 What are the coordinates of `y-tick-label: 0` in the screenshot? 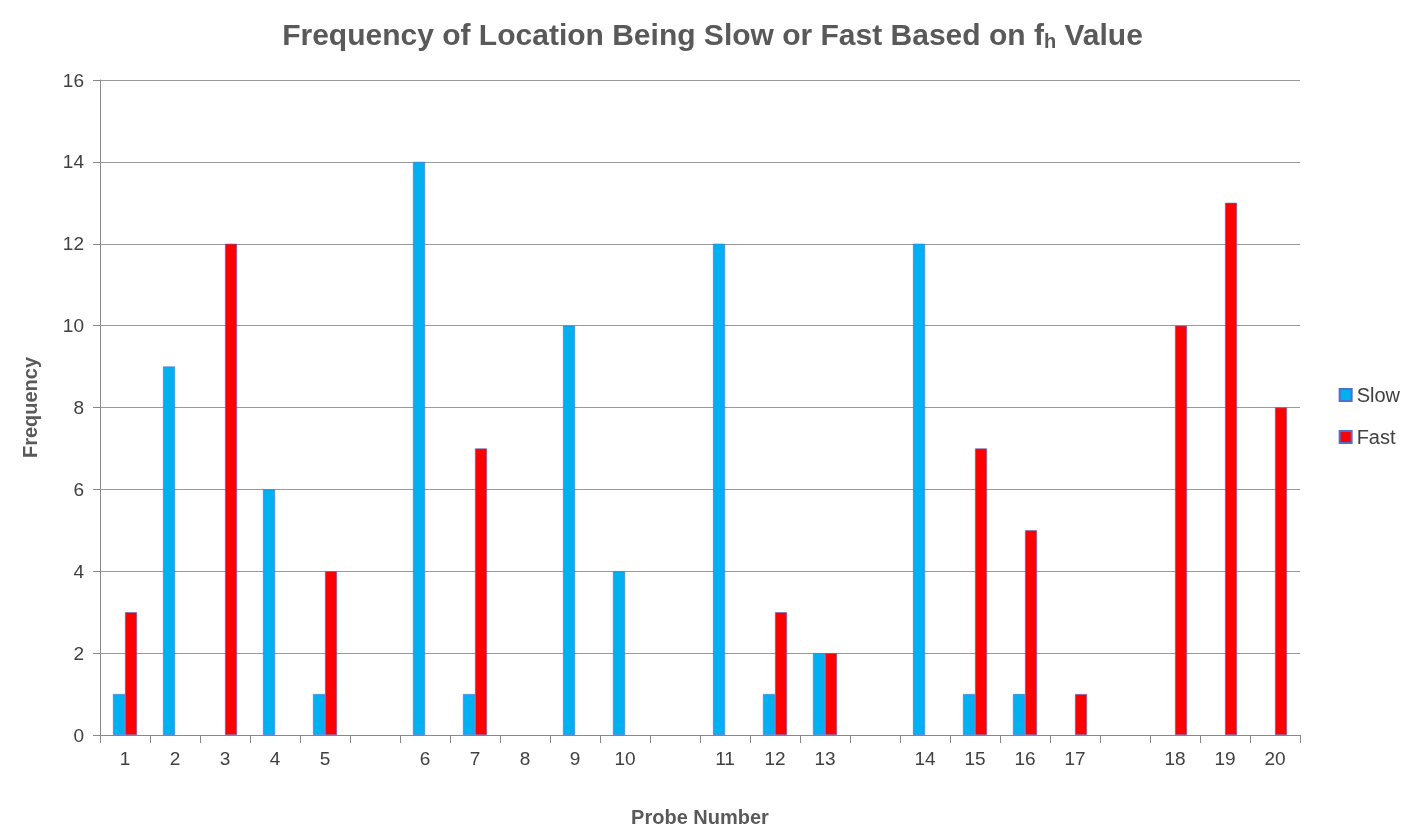 It's located at (78, 735).